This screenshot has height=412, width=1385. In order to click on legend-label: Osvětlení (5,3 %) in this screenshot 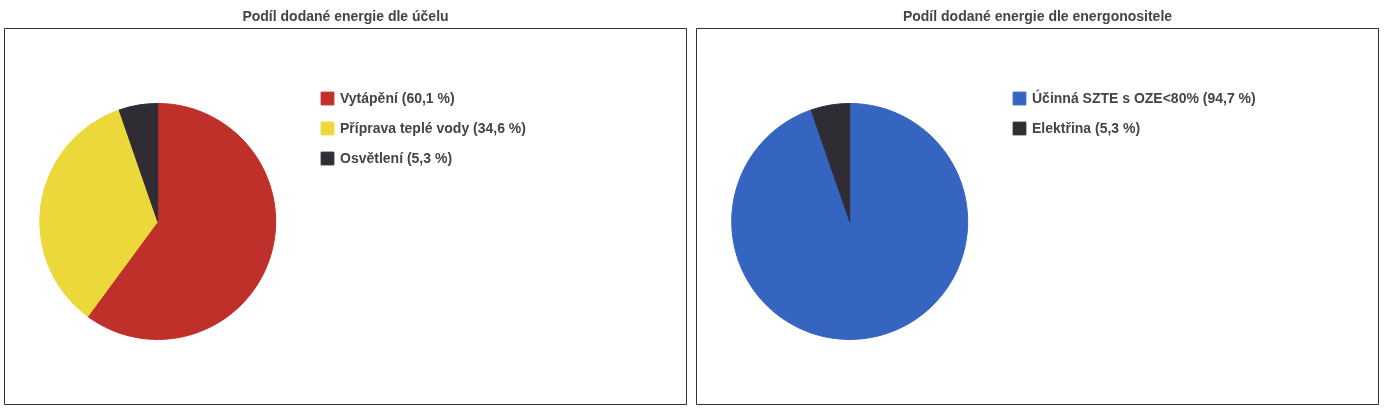, I will do `click(396, 158)`.